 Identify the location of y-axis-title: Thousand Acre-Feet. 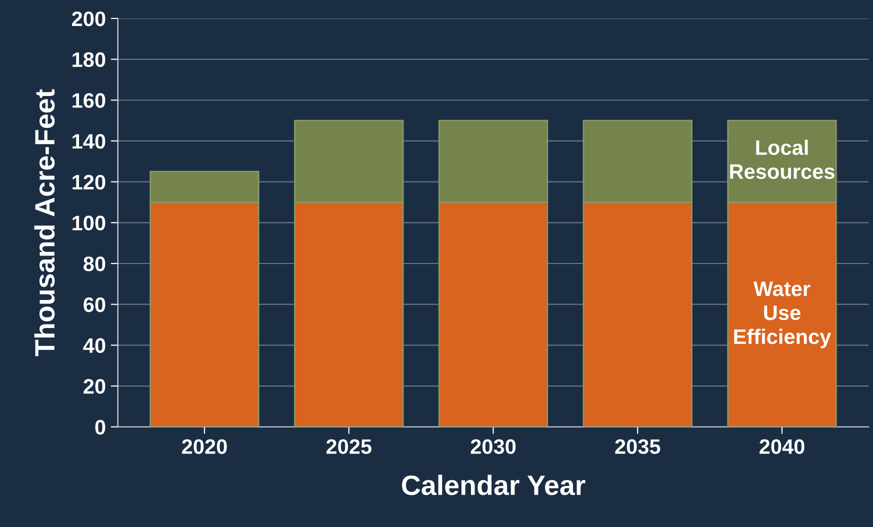
(44, 222).